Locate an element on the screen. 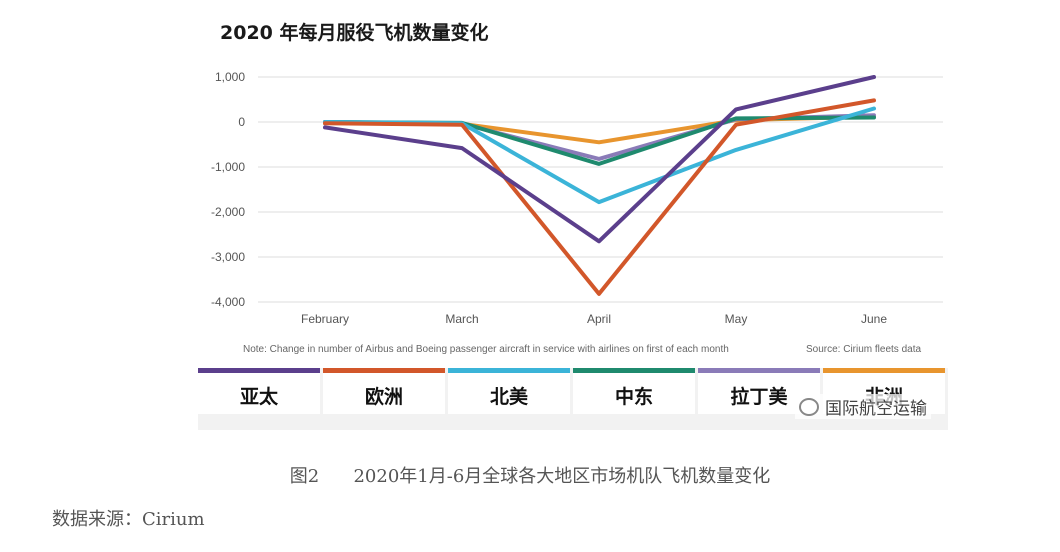 This screenshot has width=1060, height=552. y-tick-label: -4,000 is located at coordinates (228, 302).